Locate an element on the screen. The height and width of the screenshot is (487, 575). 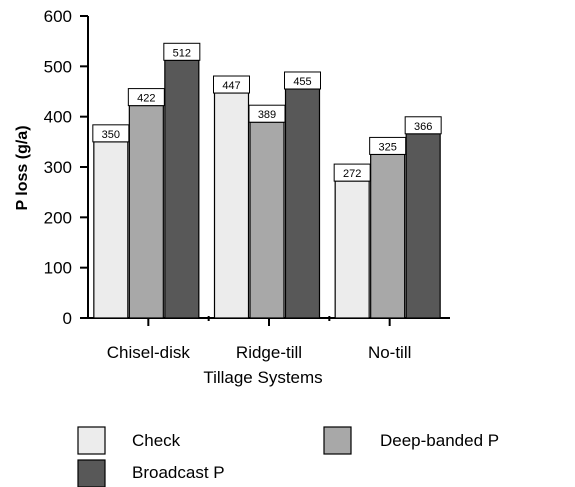
x-tick-label: No-till is located at coordinates (389, 352).